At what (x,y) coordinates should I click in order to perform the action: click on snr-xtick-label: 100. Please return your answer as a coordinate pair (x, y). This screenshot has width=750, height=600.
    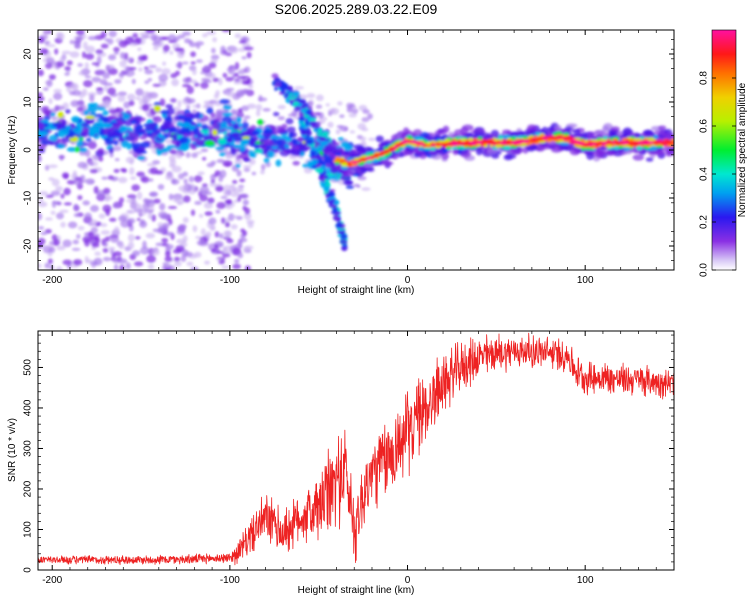
    Looking at the image, I should click on (585, 580).